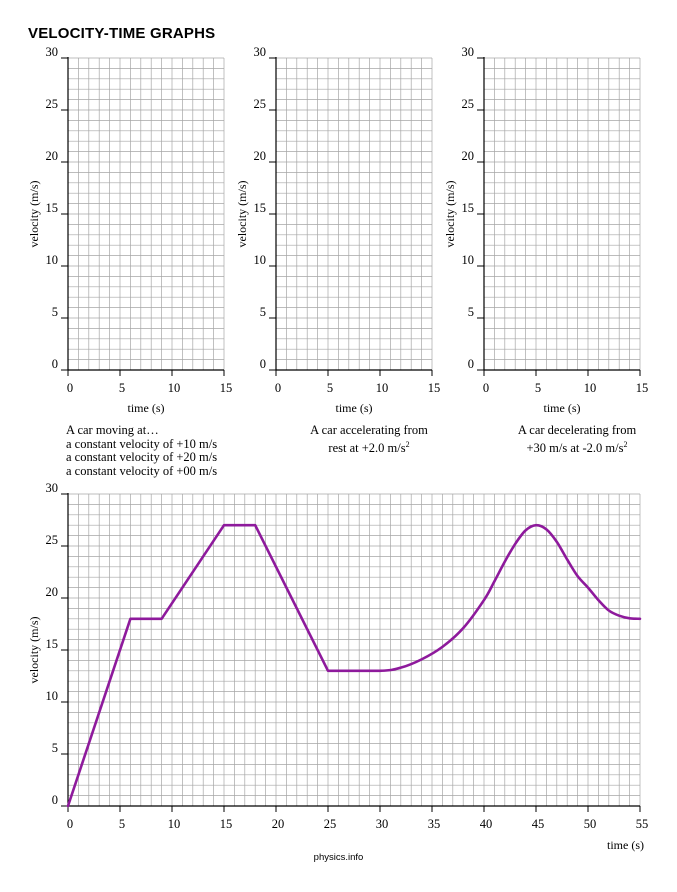 This screenshot has height=892, width=677. I want to click on x-tick-label: 20, so click(278, 824).